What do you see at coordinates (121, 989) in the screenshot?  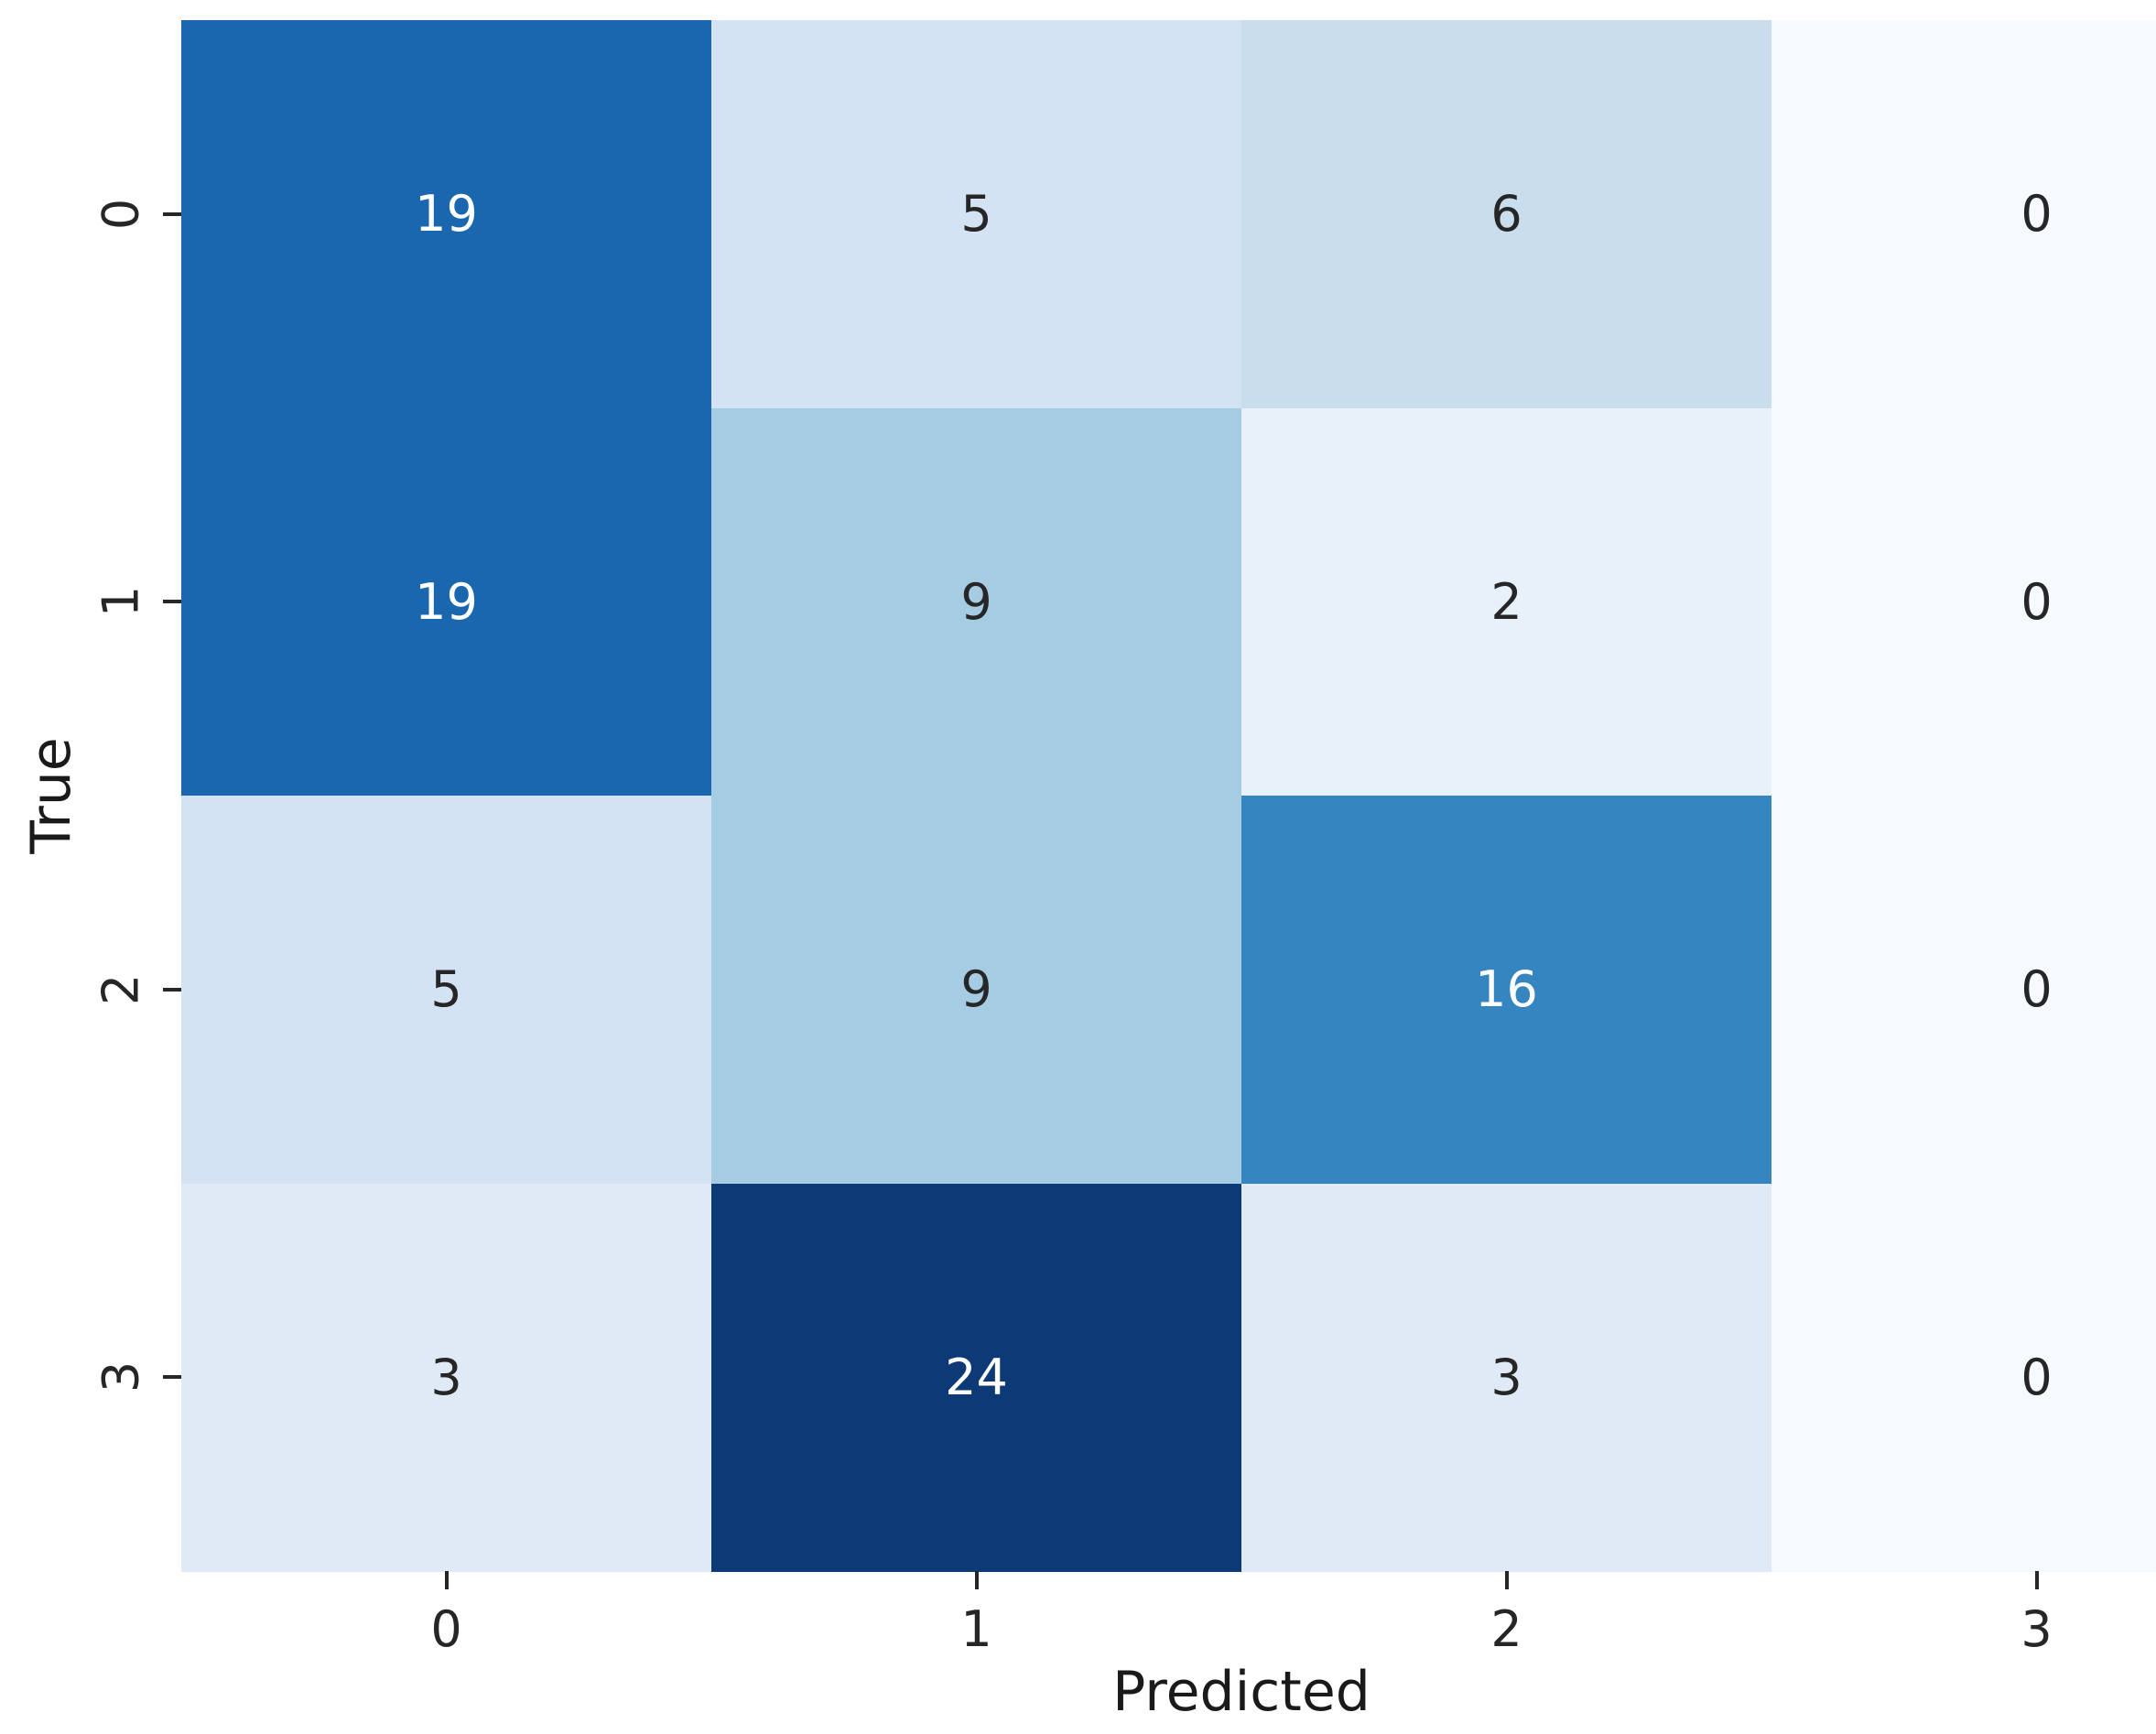 I see `y-tick-label: 2` at bounding box center [121, 989].